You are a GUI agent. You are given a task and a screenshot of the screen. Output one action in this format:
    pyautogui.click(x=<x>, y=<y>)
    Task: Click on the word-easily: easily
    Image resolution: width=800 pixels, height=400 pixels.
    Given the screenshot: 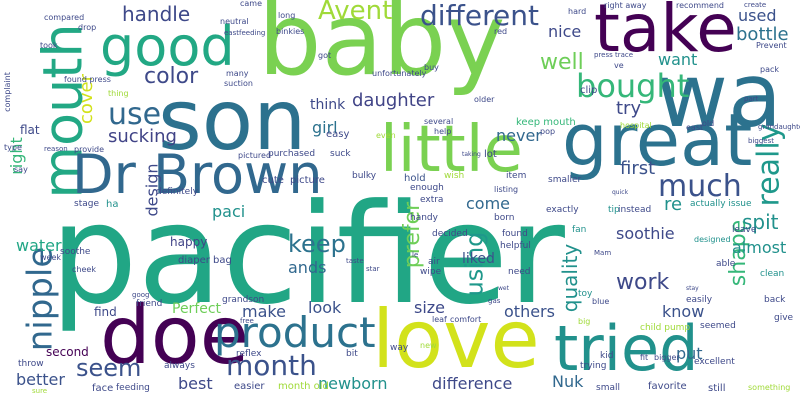 What is the action you would take?
    pyautogui.click(x=699, y=300)
    